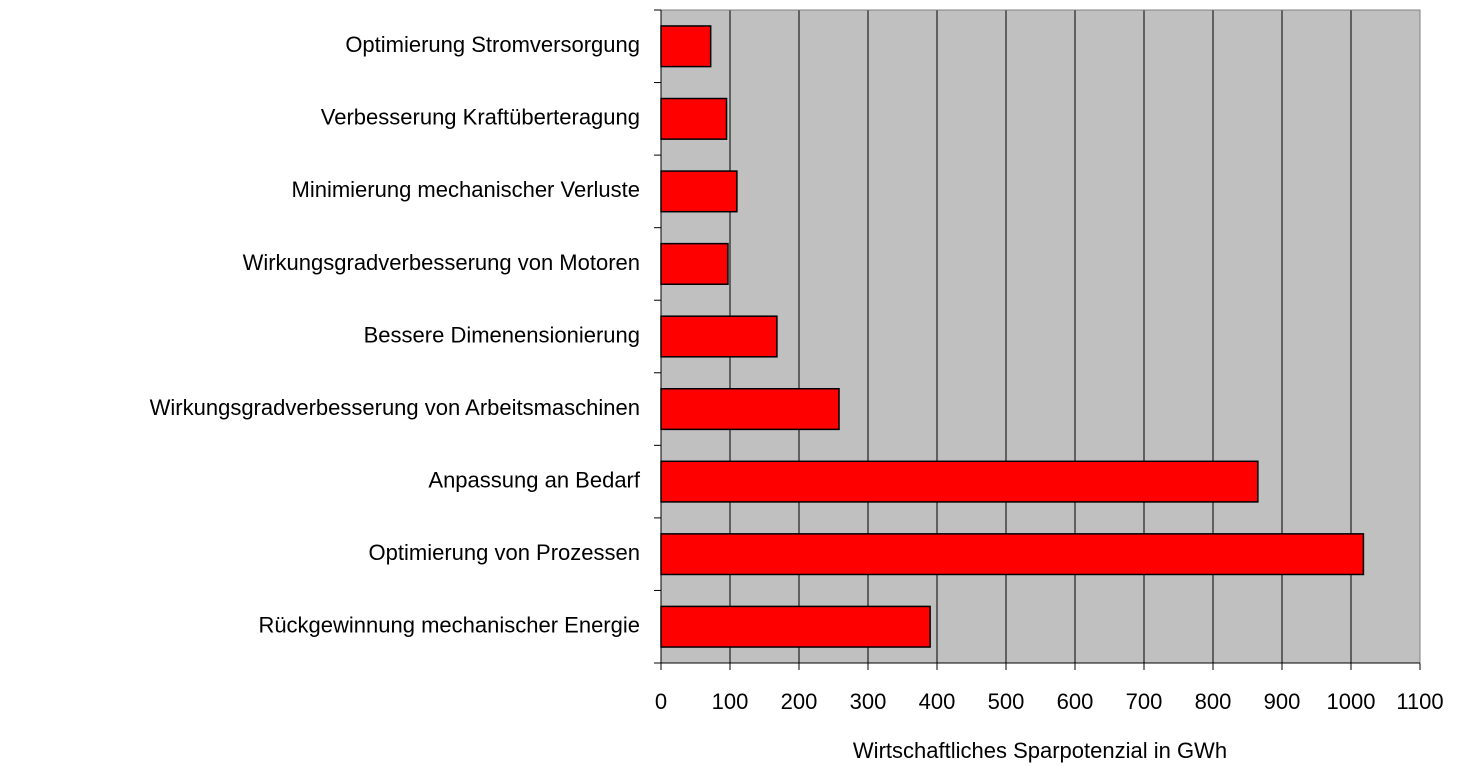 The image size is (1460, 767). Describe the element at coordinates (1040, 750) in the screenshot. I see `x-axis-label: Wirtschaftliches Sparpotenzial in GWh` at that location.